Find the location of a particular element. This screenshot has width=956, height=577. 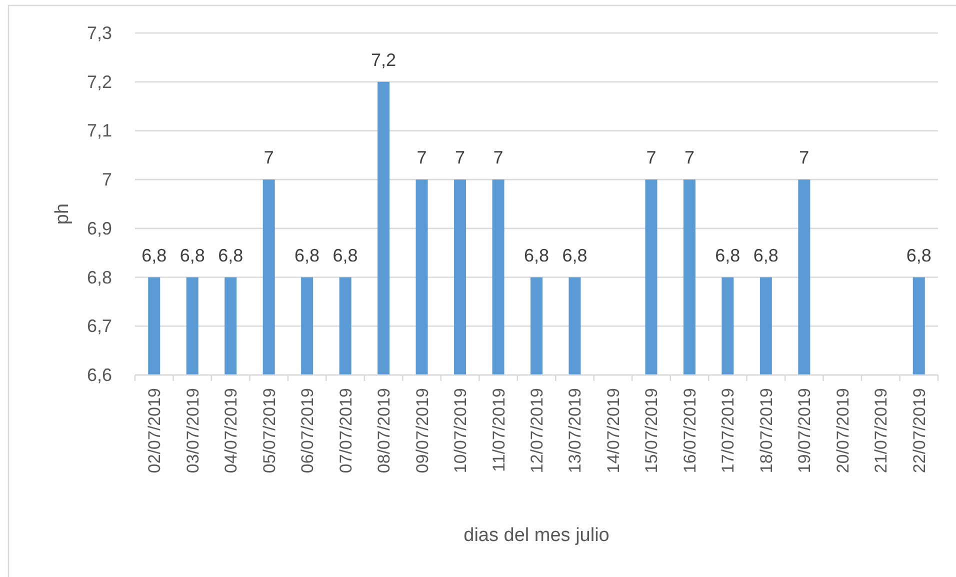

x-tick-label: 11/07/2019 is located at coordinates (498, 430).